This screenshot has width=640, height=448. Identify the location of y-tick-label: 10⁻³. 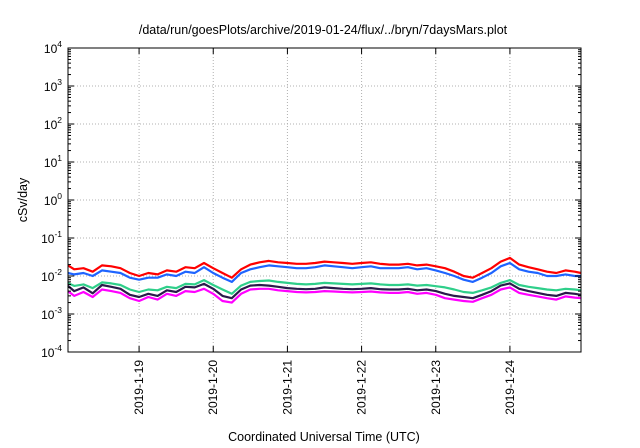
(51, 313).